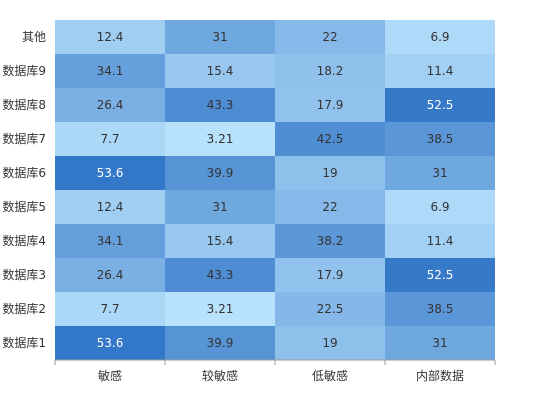 This screenshot has width=550, height=420. Describe the element at coordinates (24, 172) in the screenshot. I see `y-tick-label: 数据库6` at that location.